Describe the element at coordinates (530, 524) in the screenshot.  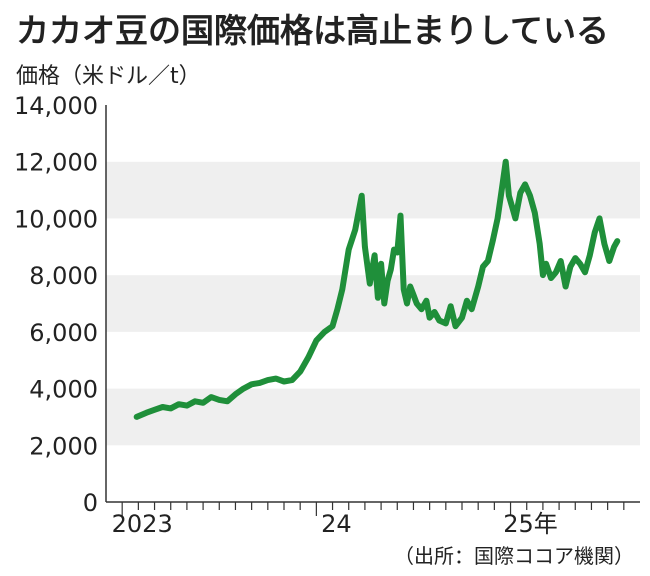
I see `x-tick-label: 25年` at that location.